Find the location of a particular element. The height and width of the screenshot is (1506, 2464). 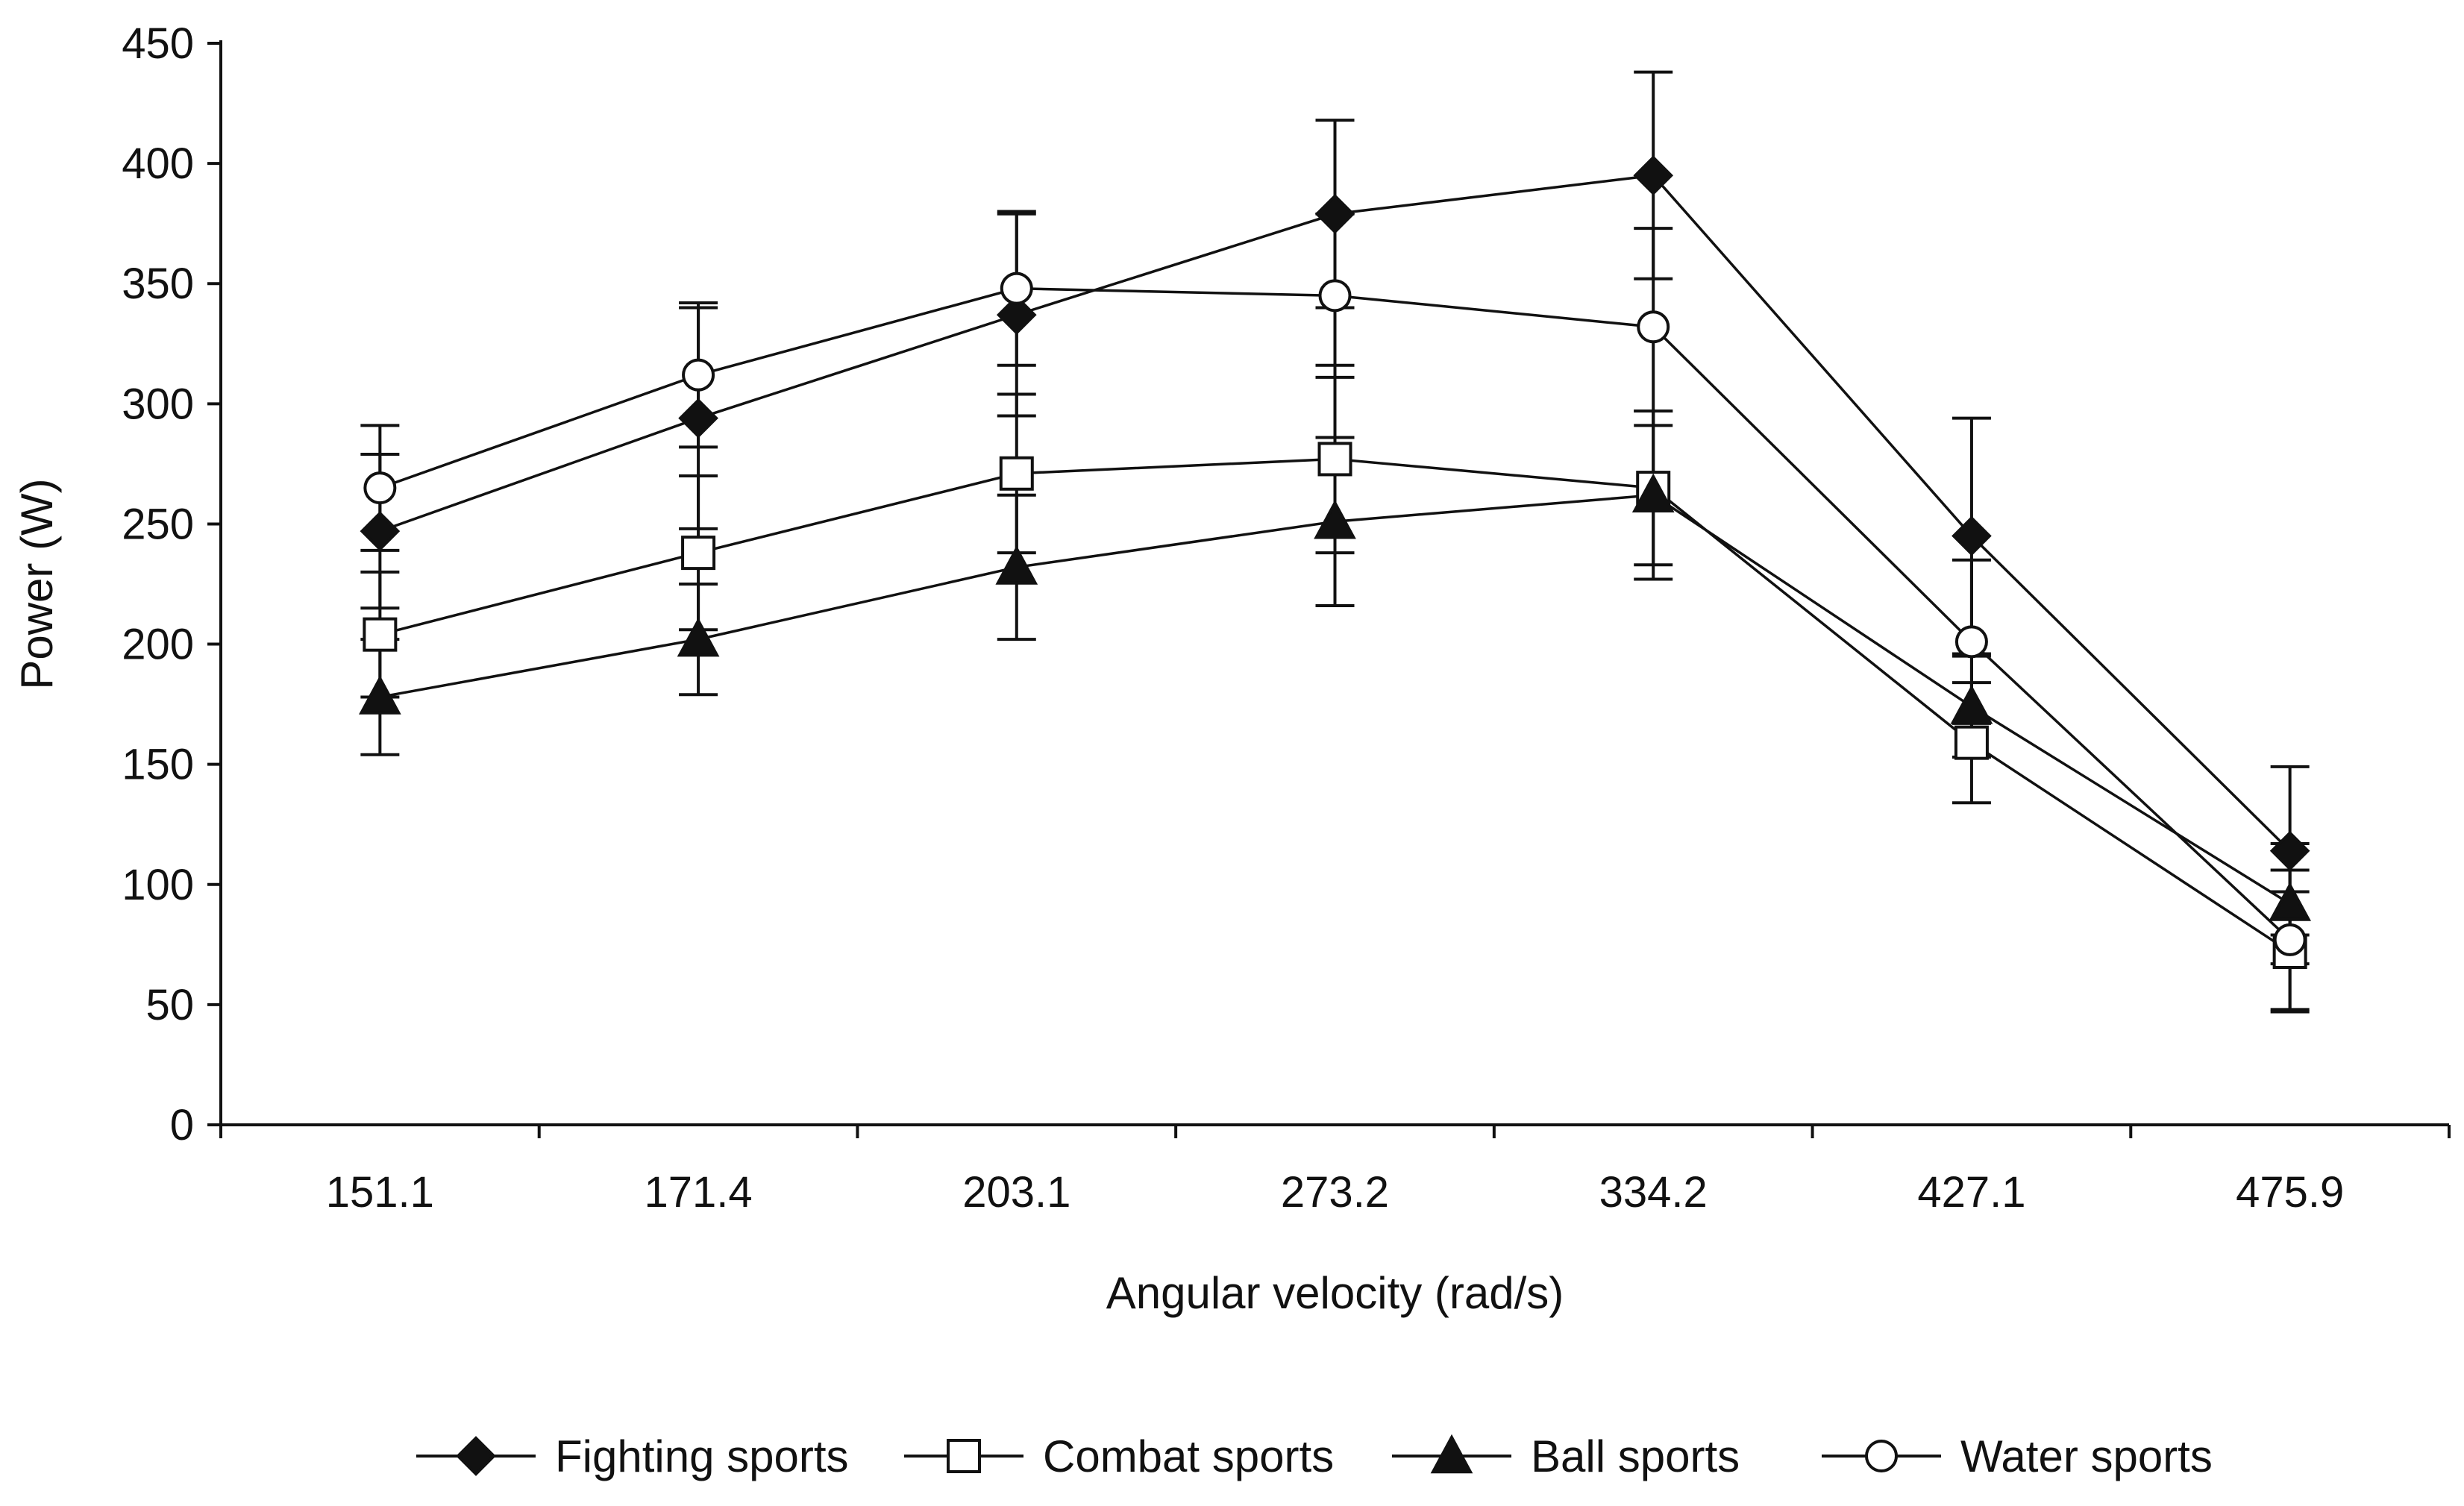

y-tick-label: 400 is located at coordinates (158, 163).